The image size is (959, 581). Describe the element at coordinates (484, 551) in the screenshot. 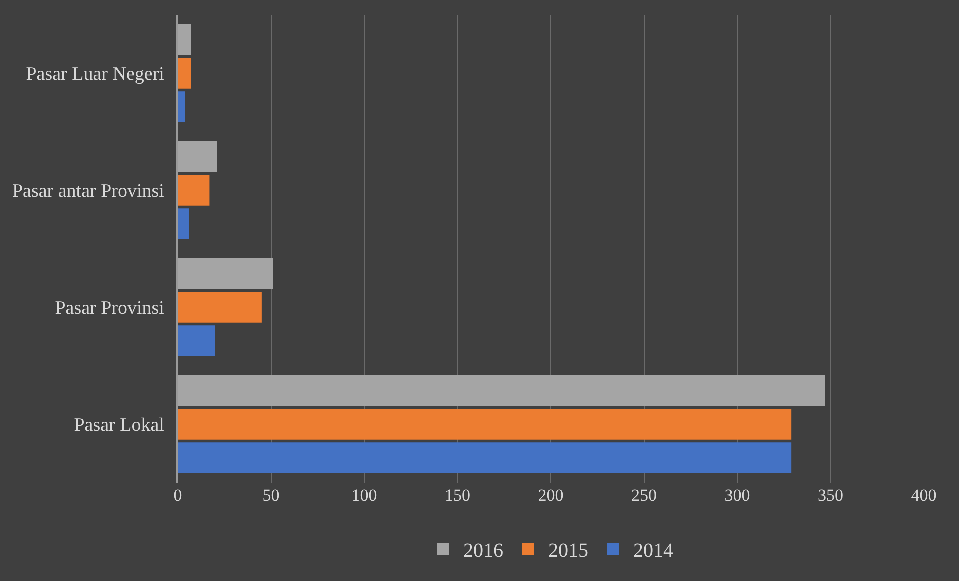

I see `legend-label: 2016` at that location.